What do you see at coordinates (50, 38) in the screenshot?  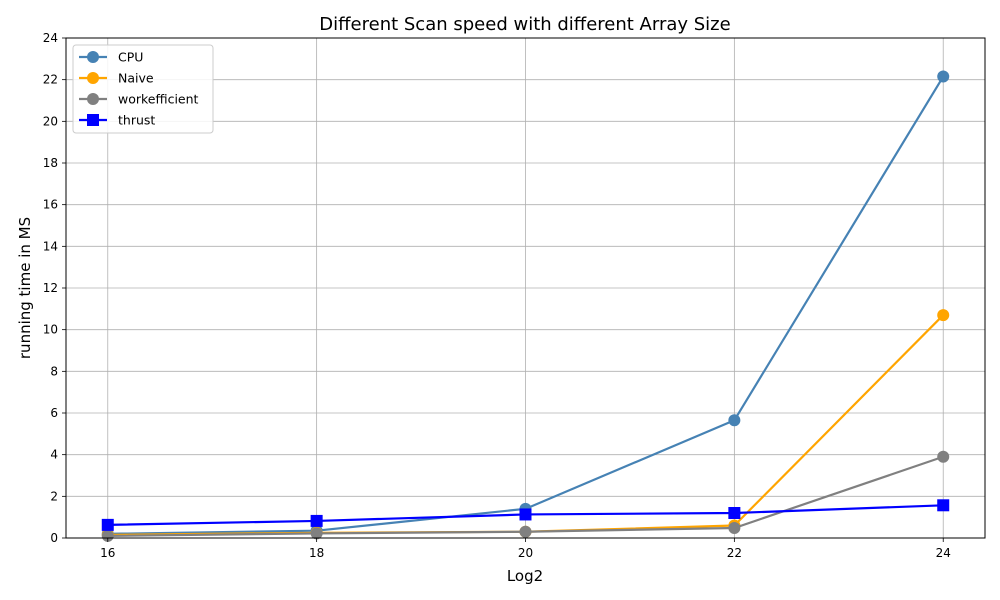 I see `y-tick-label: 24` at bounding box center [50, 38].